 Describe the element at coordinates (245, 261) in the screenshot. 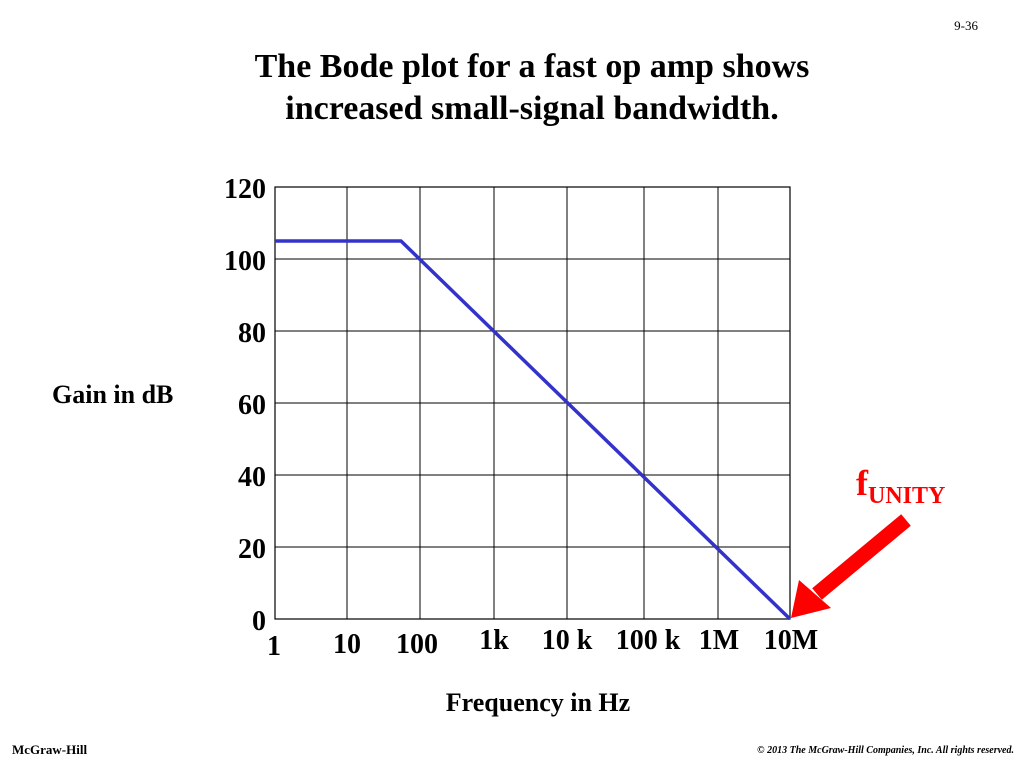

I see `y-tick-label: 100` at that location.